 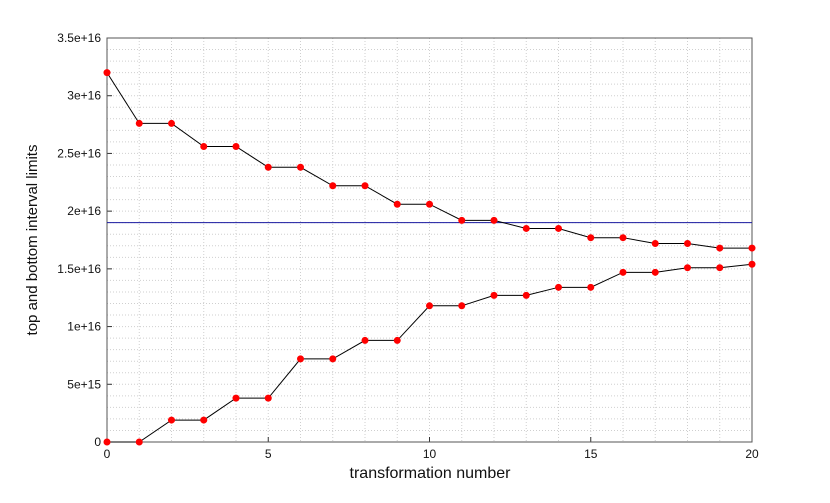 What do you see at coordinates (79, 269) in the screenshot?
I see `y-tick-label: 1.5e+16` at bounding box center [79, 269].